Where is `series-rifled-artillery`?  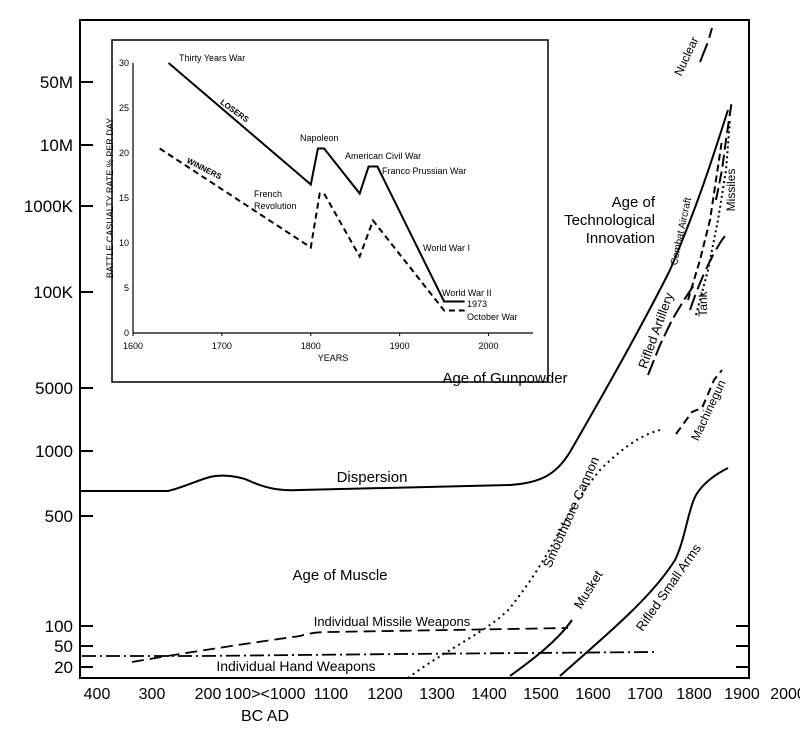
series-rifled-artillery is located at coordinates (671, 330).